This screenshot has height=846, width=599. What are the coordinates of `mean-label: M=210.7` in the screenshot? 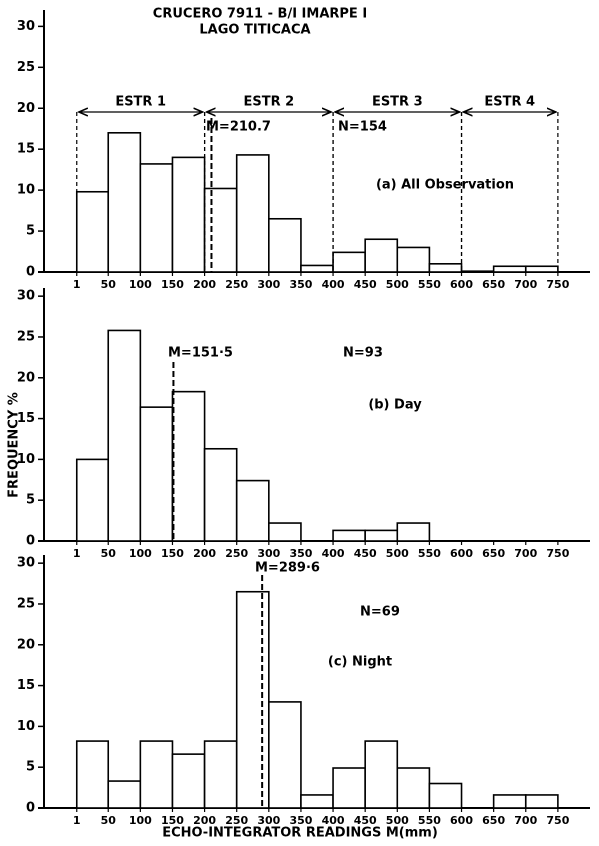 It's located at (238, 127).